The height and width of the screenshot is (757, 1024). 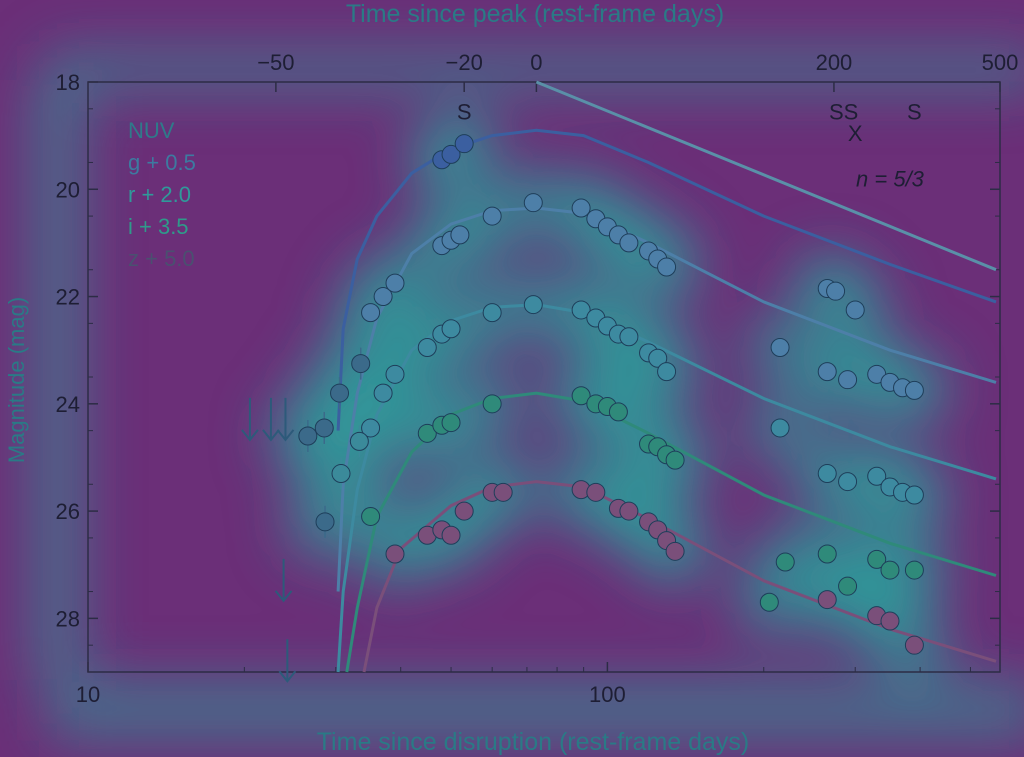 What do you see at coordinates (464, 62) in the screenshot?
I see `x2-tick-label: −20` at bounding box center [464, 62].